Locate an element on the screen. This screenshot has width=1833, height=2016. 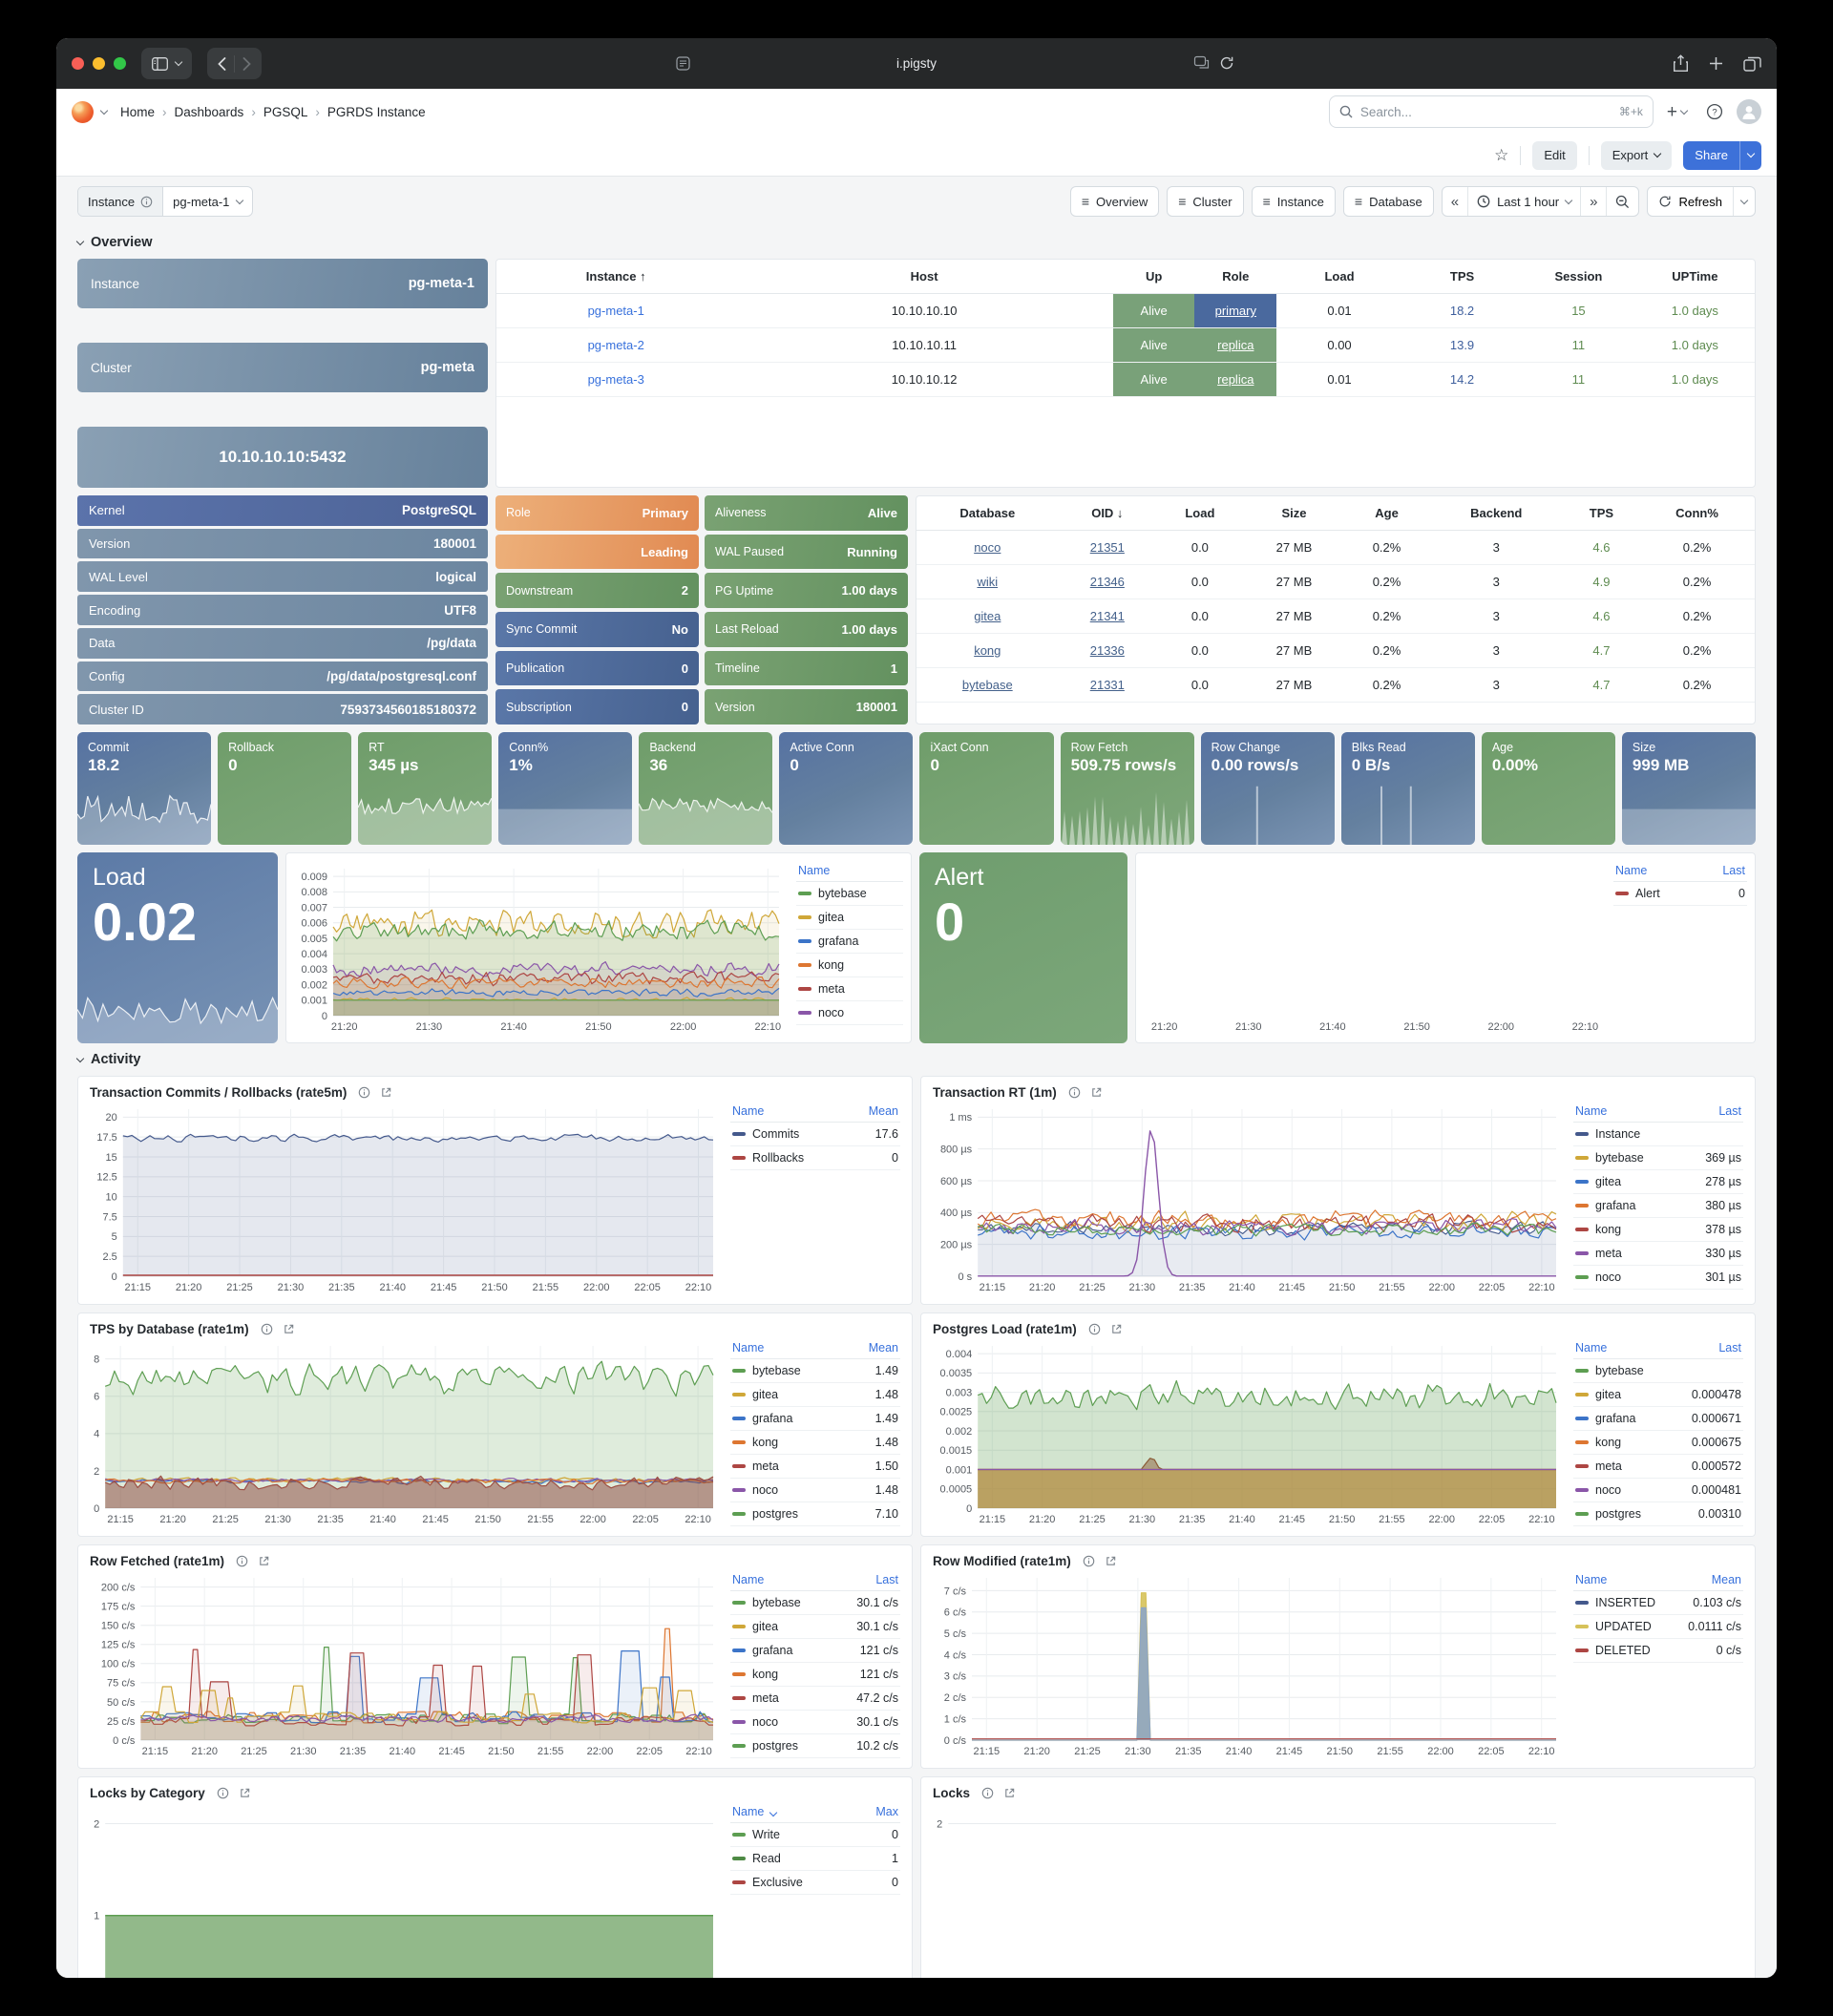
column-header: Up is located at coordinates (1153, 277).